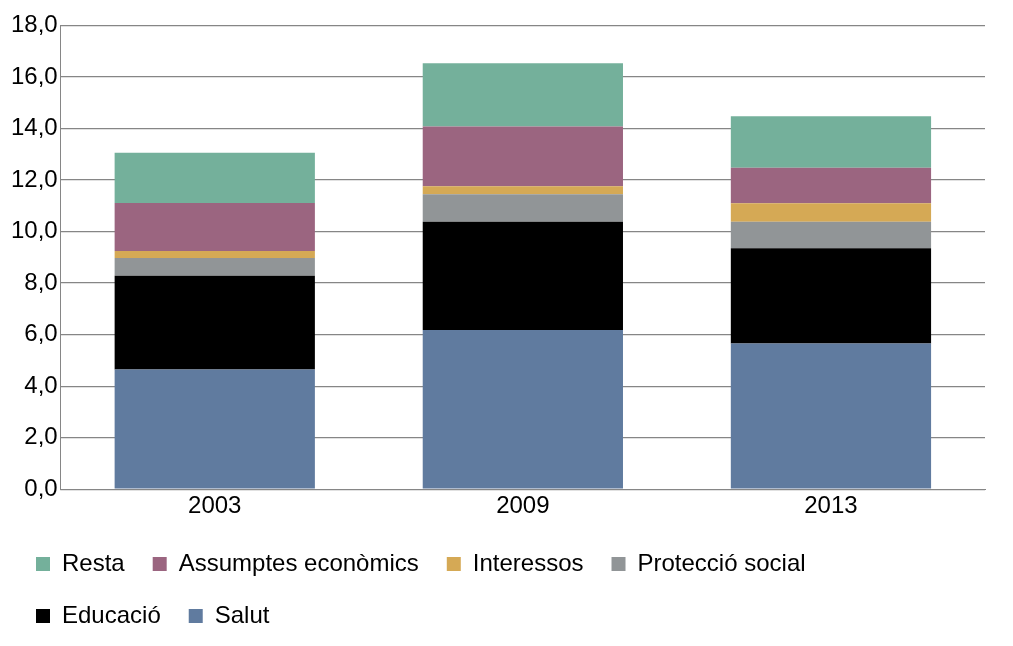 The image size is (1013, 646). I want to click on x-tick-label: 2003, so click(215, 505).